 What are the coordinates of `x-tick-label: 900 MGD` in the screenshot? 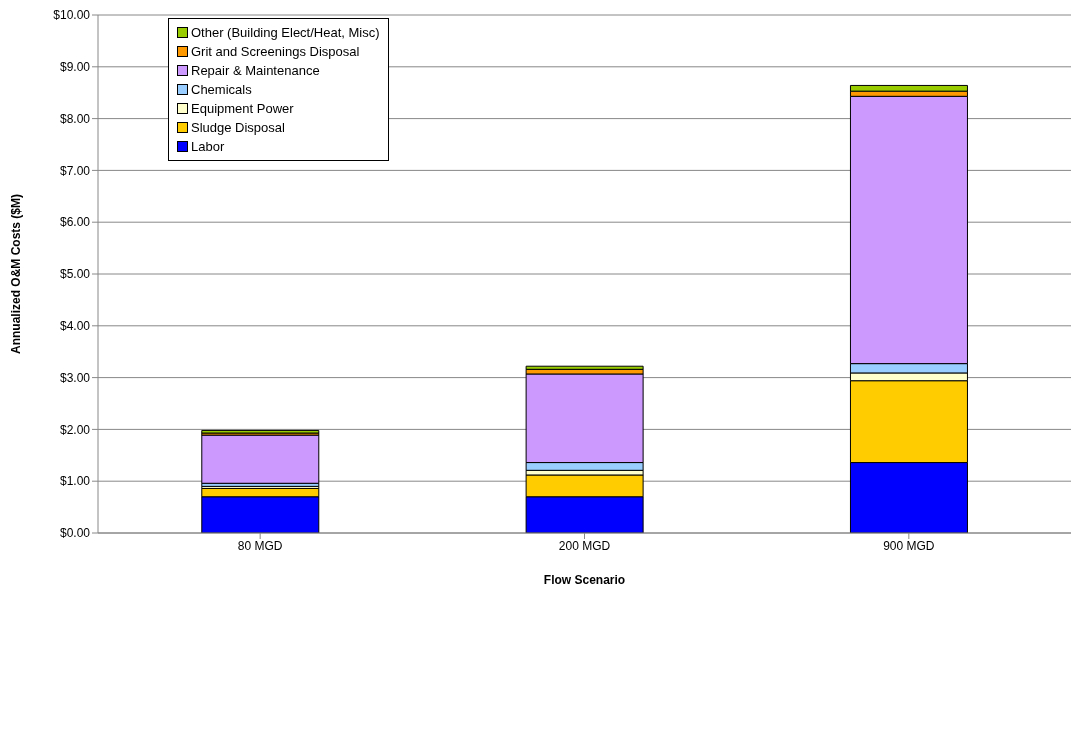 It's located at (909, 545).